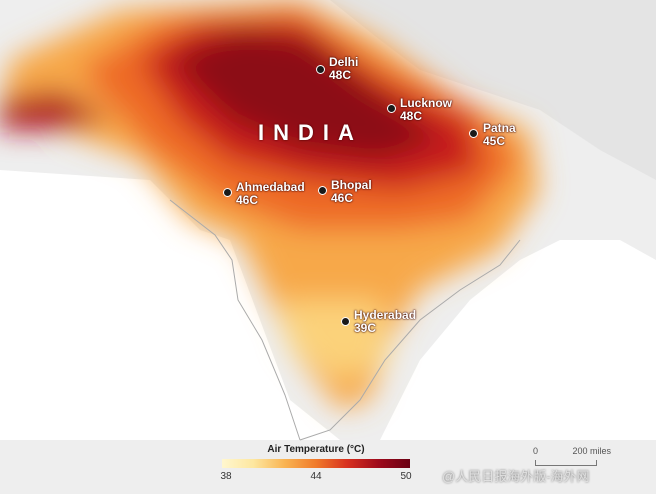 The image size is (656, 494). Describe the element at coordinates (365, 328) in the screenshot. I see `city-temp: 39C` at that location.